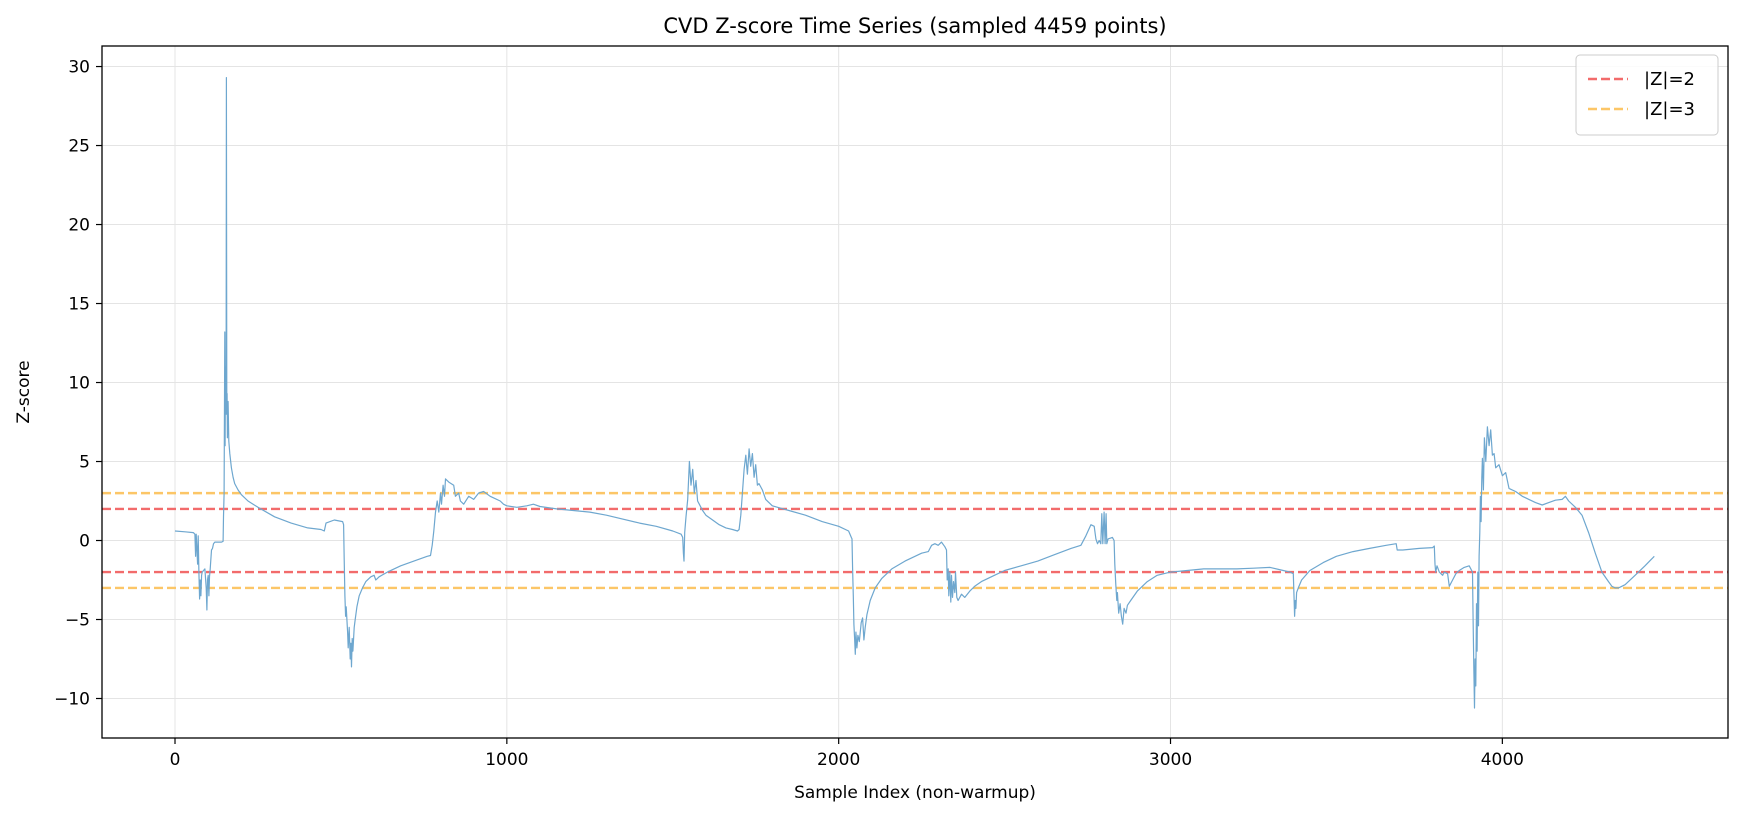 This screenshot has height=817, width=1744. What do you see at coordinates (1669, 109) in the screenshot?
I see `legend-label: |Z|=3` at bounding box center [1669, 109].